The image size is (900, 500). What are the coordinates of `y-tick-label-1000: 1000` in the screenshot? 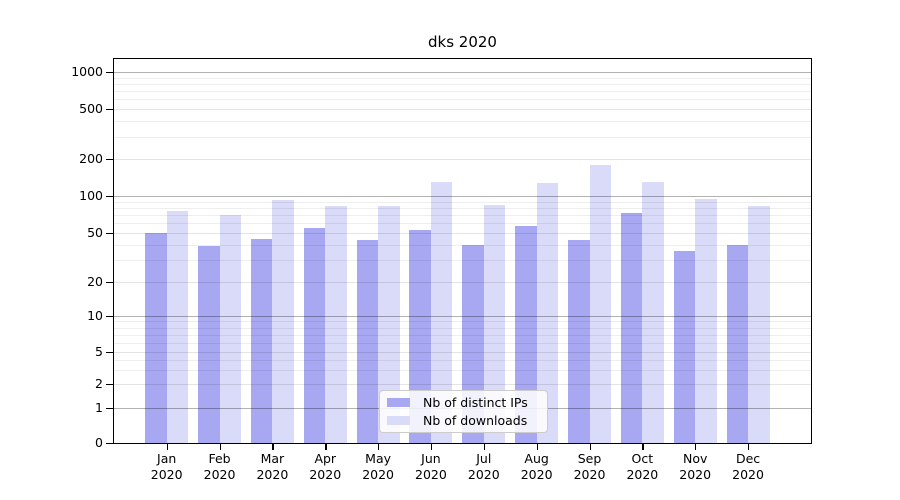 It's located at (87, 71).